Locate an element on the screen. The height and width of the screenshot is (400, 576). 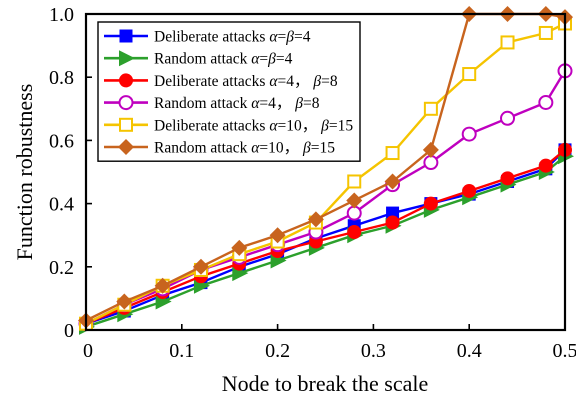
legend-item-6: Random attack α=10， β=15 is located at coordinates (219, 148).